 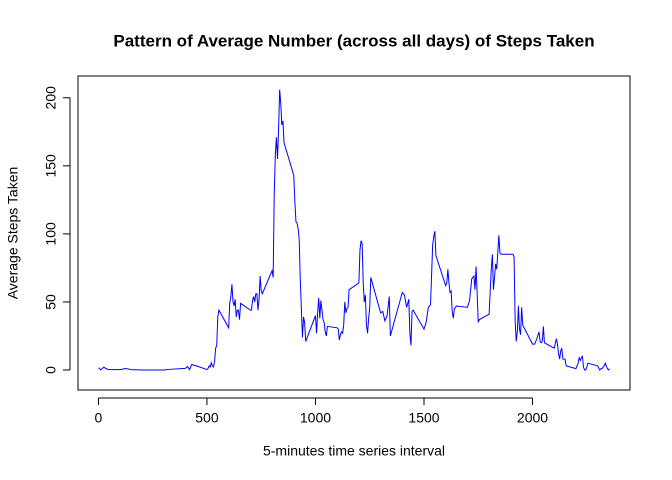 I want to click on y-tick-label: 50, so click(x=51, y=302).